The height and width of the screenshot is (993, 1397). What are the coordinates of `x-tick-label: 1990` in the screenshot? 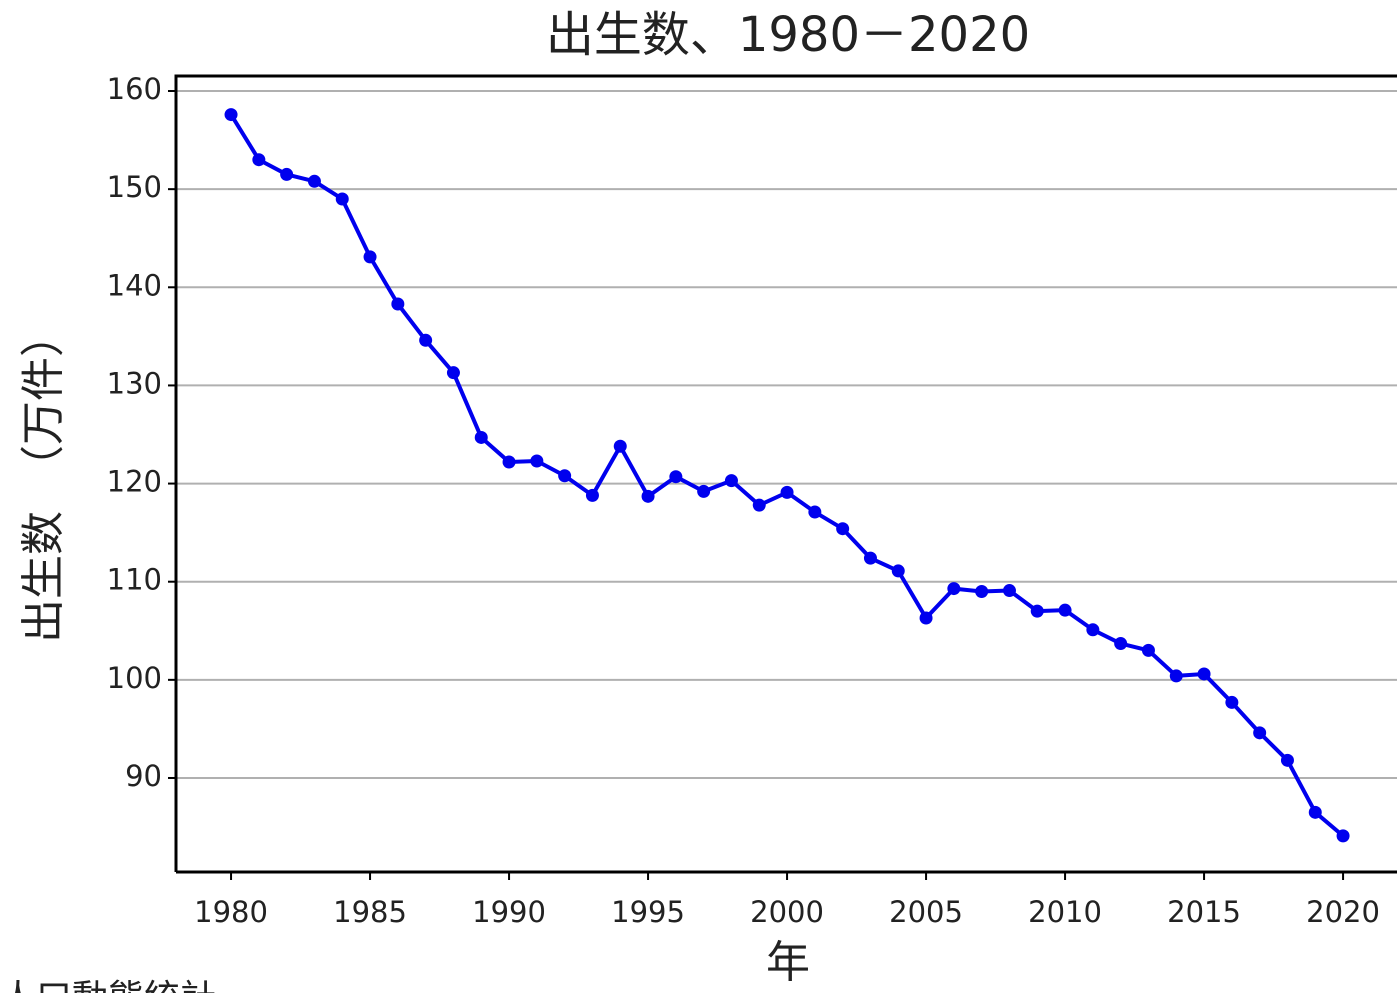 It's located at (509, 912).